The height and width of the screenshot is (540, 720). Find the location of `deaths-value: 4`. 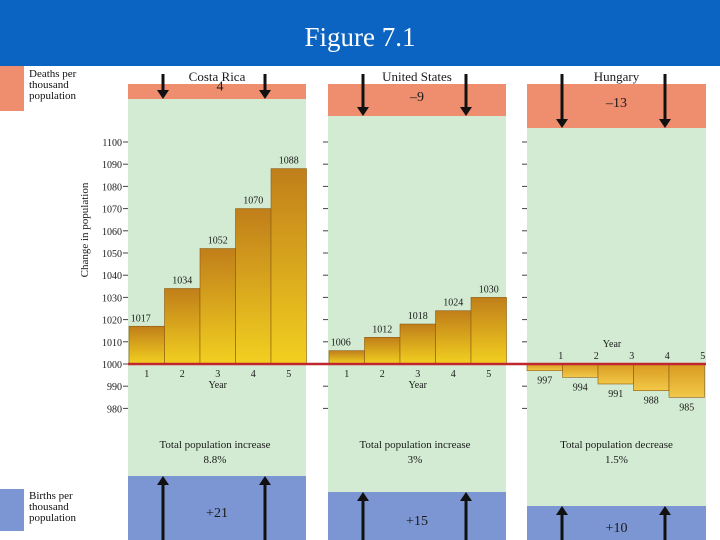

deaths-value: 4 is located at coordinates (220, 87).